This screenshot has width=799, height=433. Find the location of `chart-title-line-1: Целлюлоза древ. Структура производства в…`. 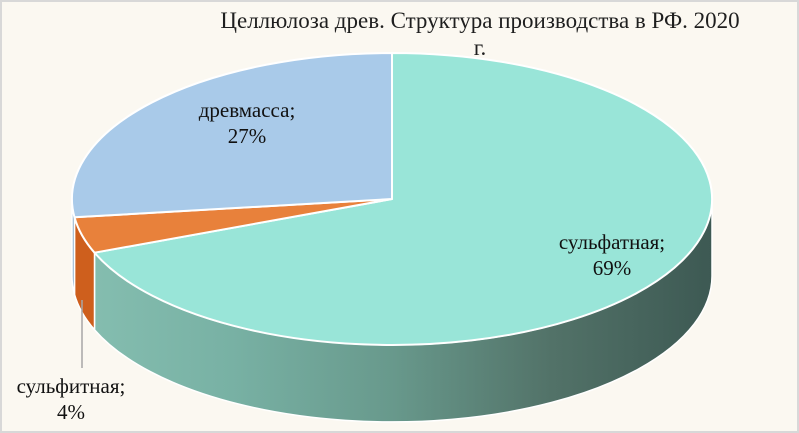

chart-title-line-1: Целлюлоза древ. Структура производства в… is located at coordinates (480, 20).